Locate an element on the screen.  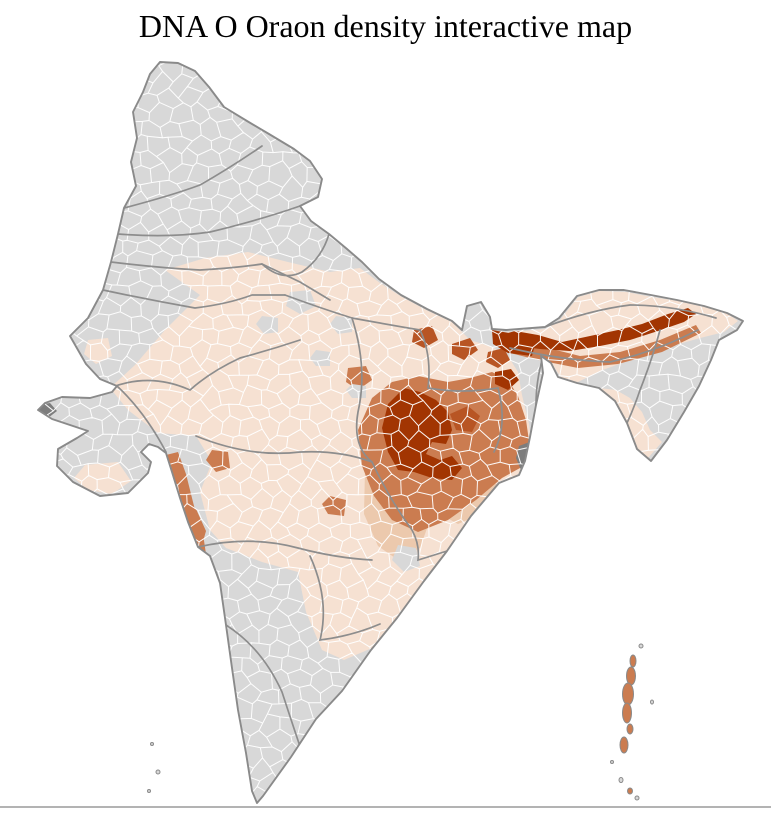
islands is located at coordinates (400, 722).